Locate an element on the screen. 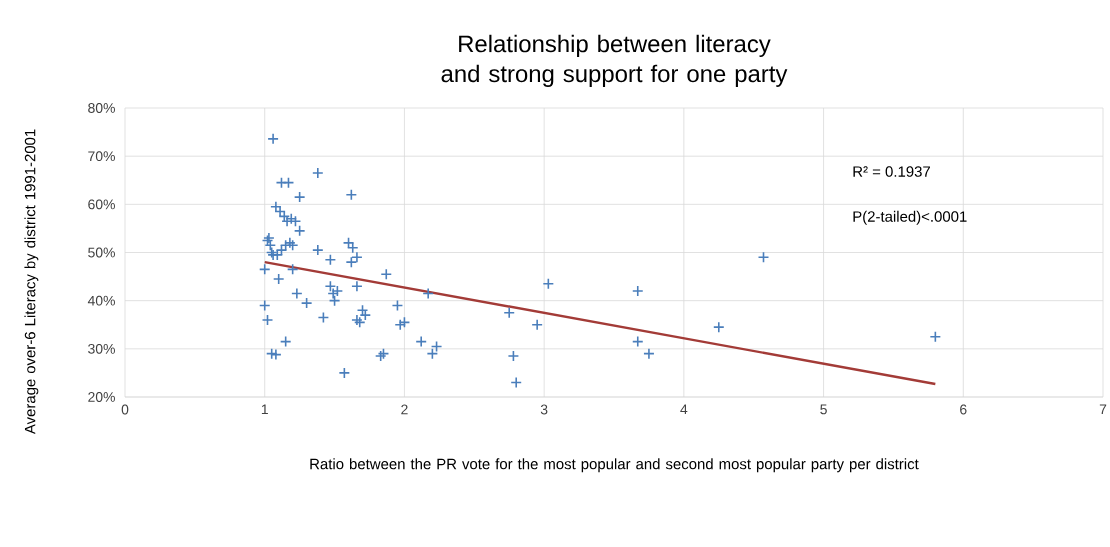 Image resolution: width=1110 pixels, height=547 pixels. x-tick-label: 7 is located at coordinates (1103, 409).